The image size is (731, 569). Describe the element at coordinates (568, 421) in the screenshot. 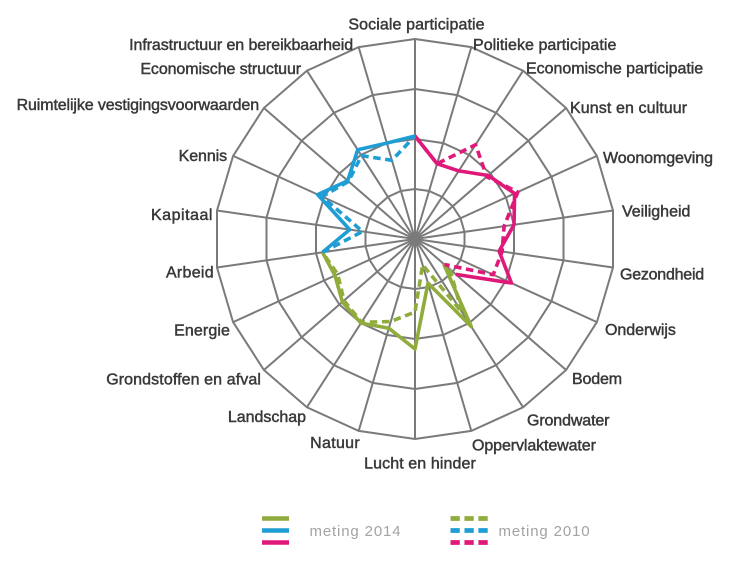

I see `svg-text: Grondwater` at that location.